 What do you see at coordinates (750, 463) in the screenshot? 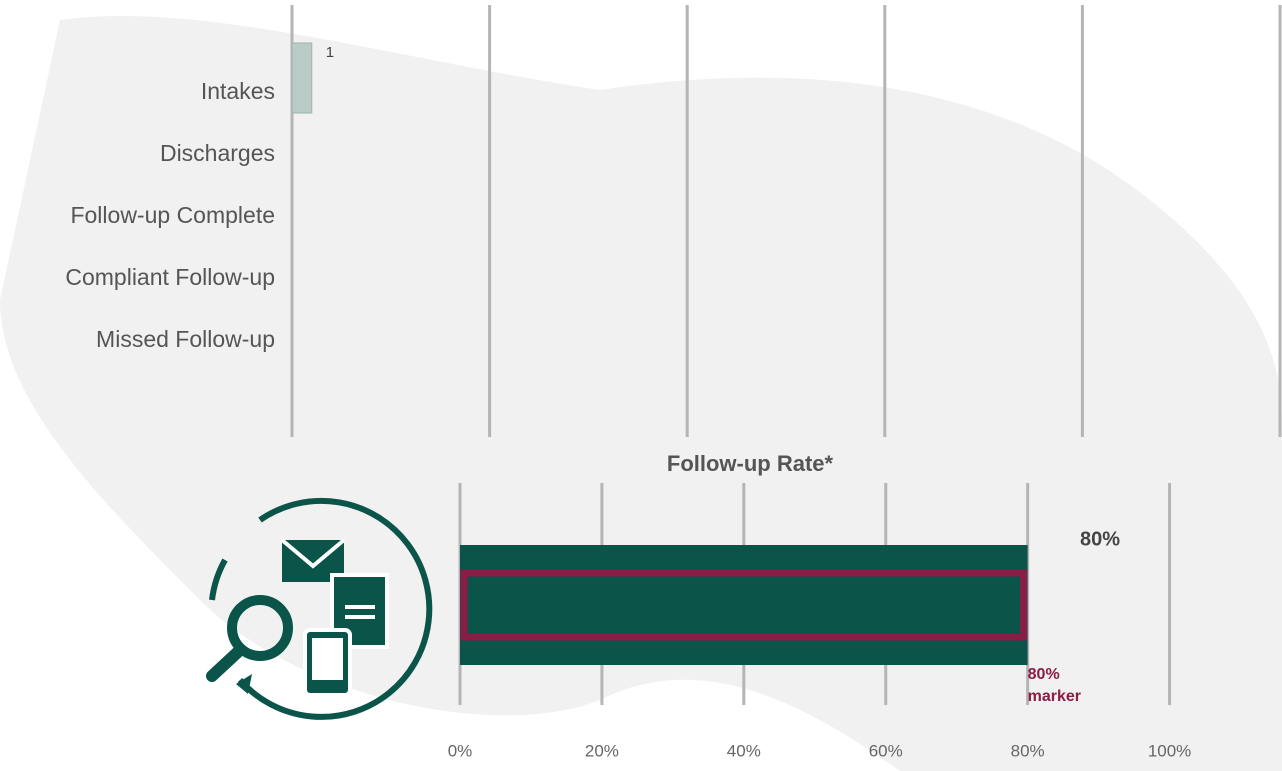
I see `chart-title: Follow-up Rate*` at bounding box center [750, 463].